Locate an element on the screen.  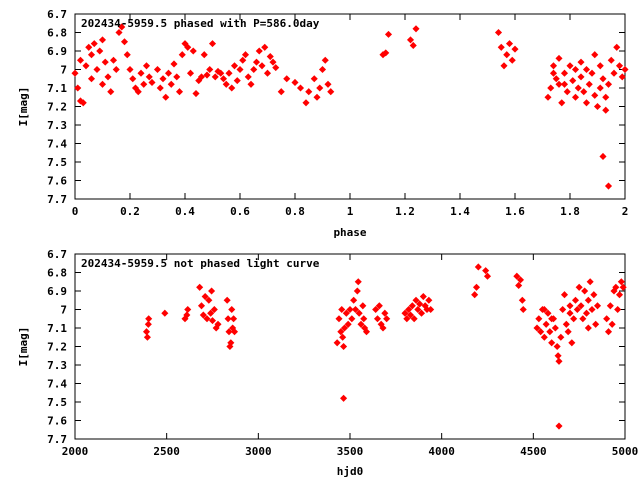
x-axis-label: phase is located at coordinates (349, 232).